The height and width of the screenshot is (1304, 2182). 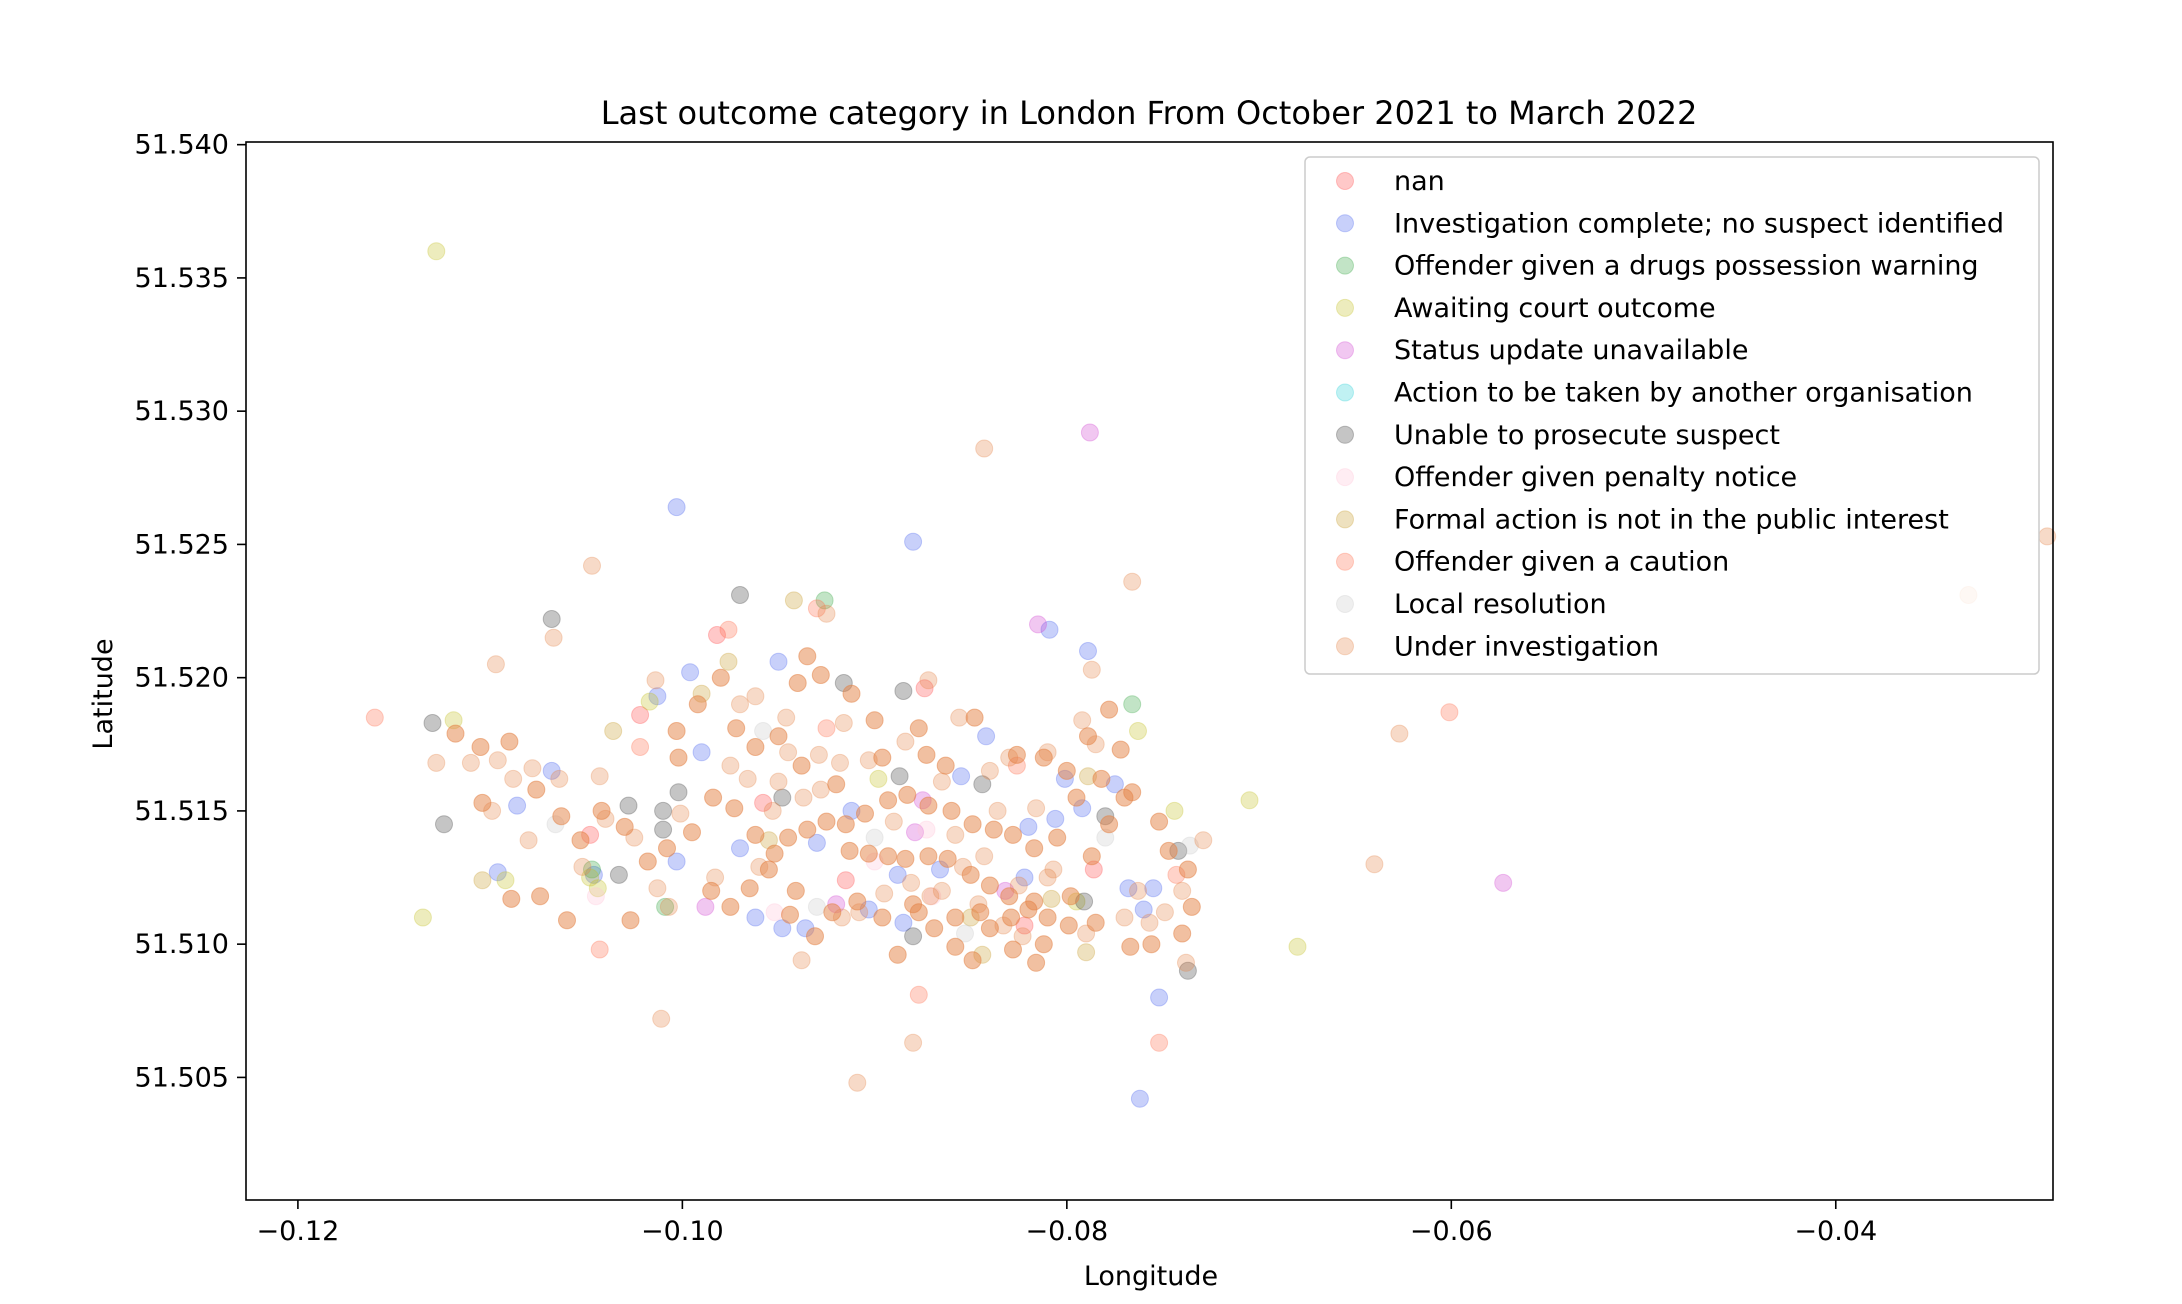 I want to click on x-tick-label: −0.04, so click(x=1835, y=1231).